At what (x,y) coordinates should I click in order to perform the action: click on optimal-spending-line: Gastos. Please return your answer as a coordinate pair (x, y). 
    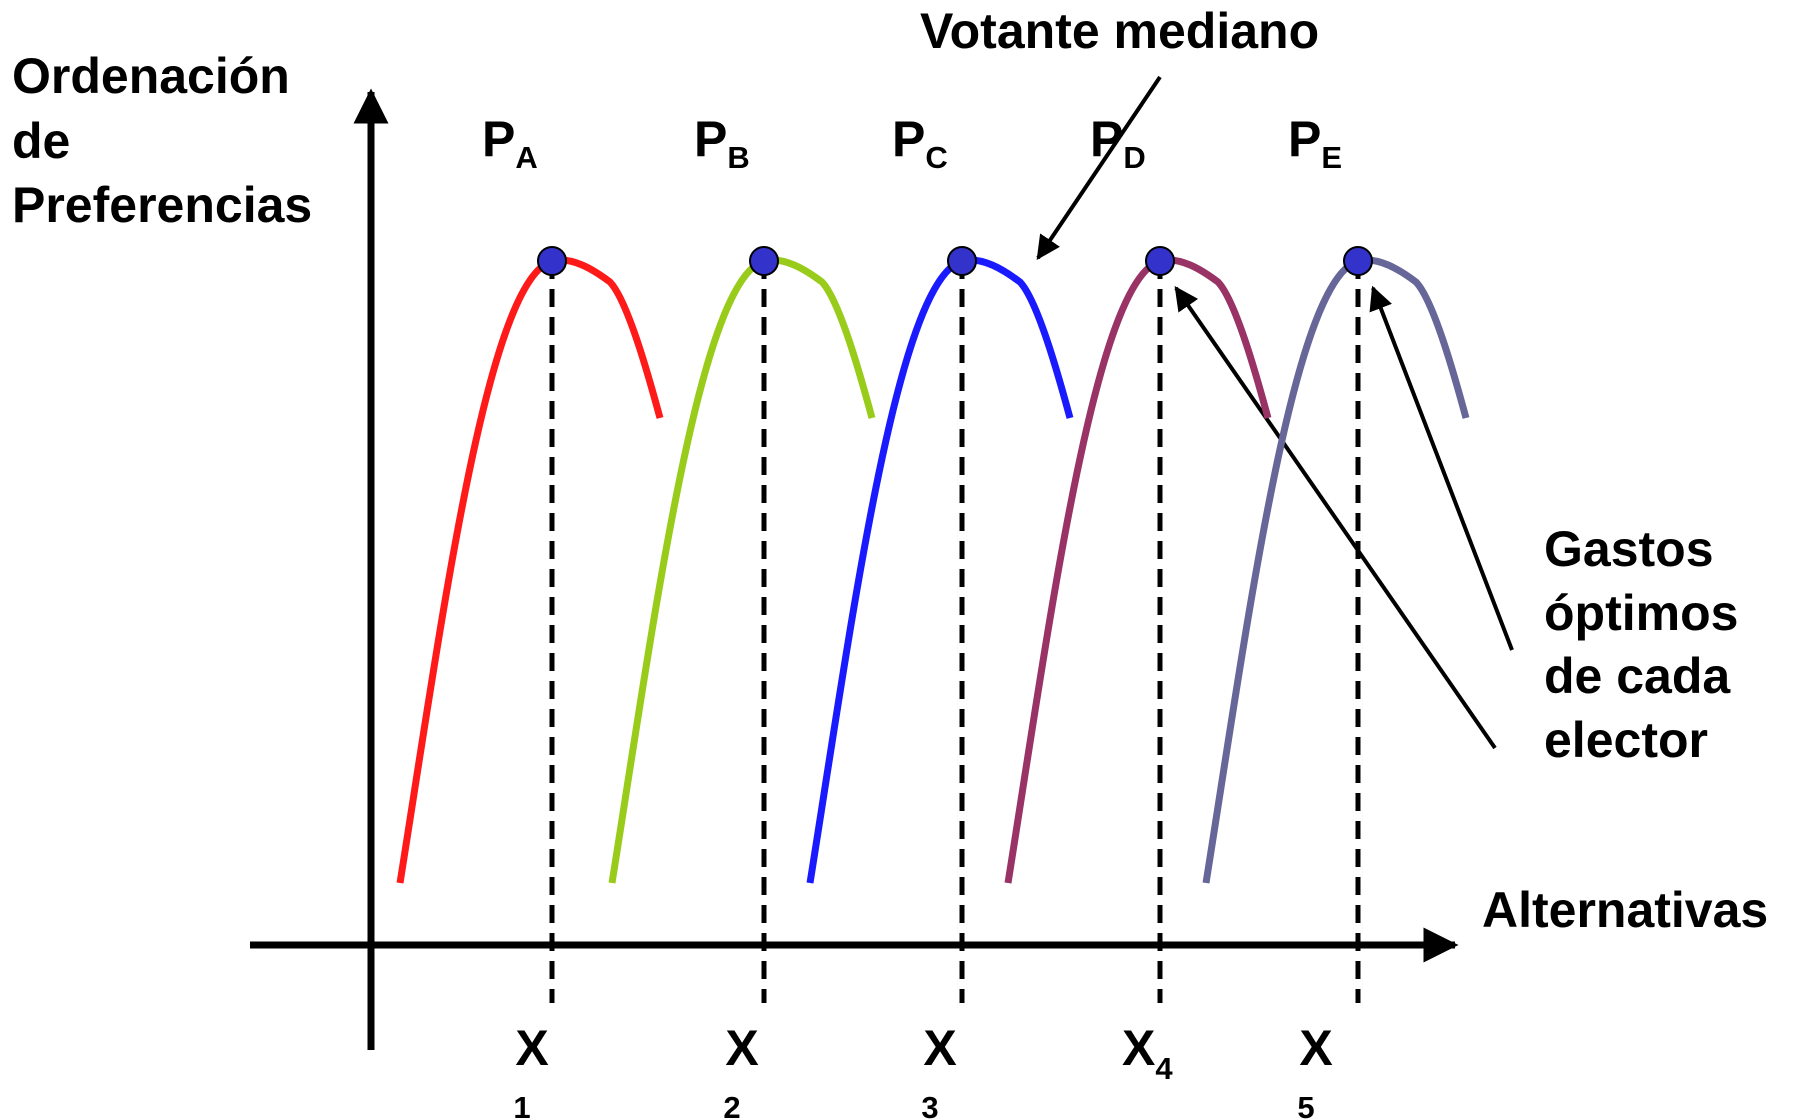
    Looking at the image, I should click on (1629, 549).